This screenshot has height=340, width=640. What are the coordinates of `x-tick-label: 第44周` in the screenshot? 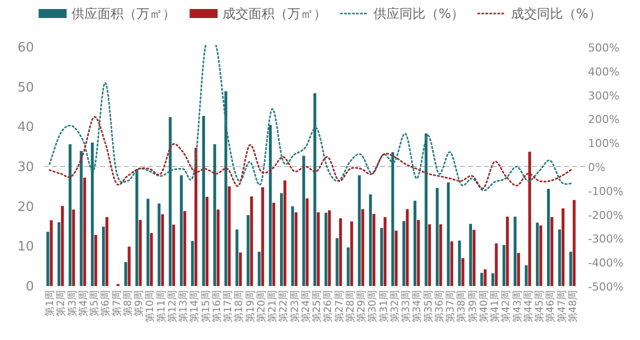 It's located at (528, 306).